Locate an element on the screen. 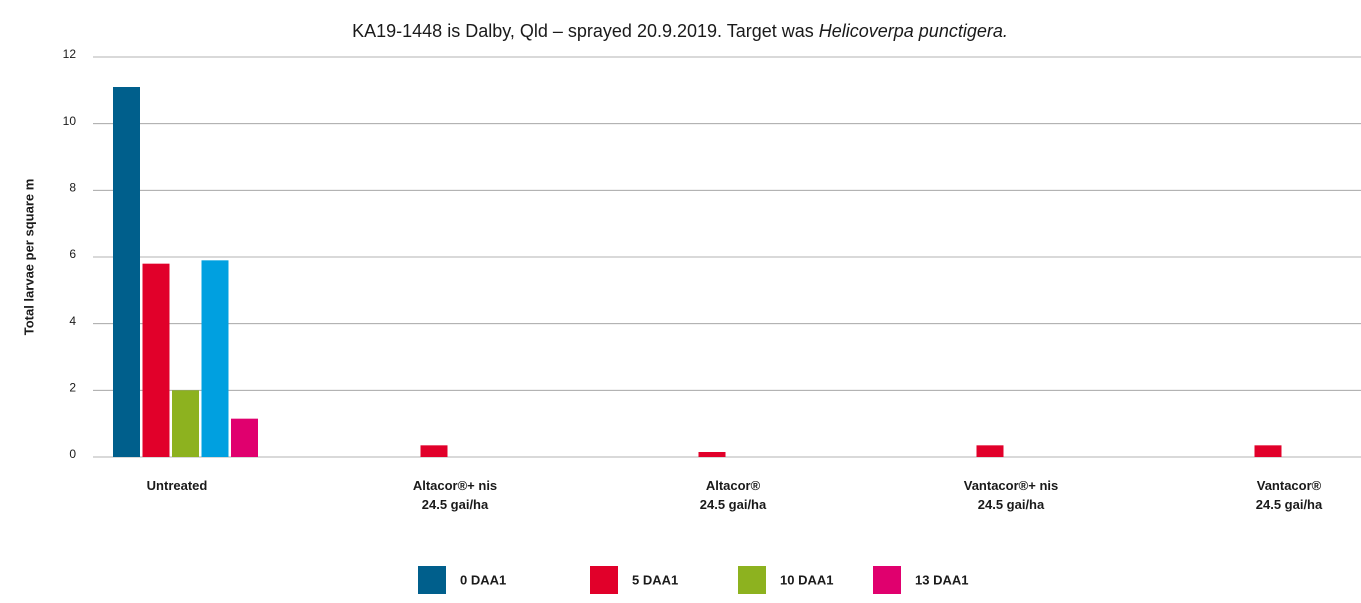  x-tick-line: Untreated is located at coordinates (177, 485).